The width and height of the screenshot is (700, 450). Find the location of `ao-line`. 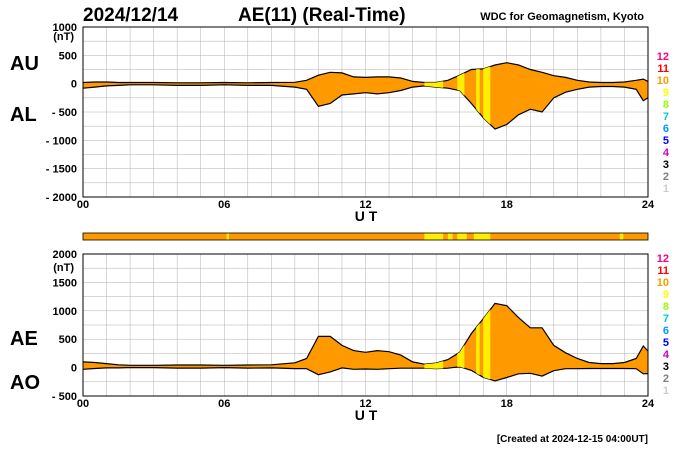

ao-line is located at coordinates (365, 374).